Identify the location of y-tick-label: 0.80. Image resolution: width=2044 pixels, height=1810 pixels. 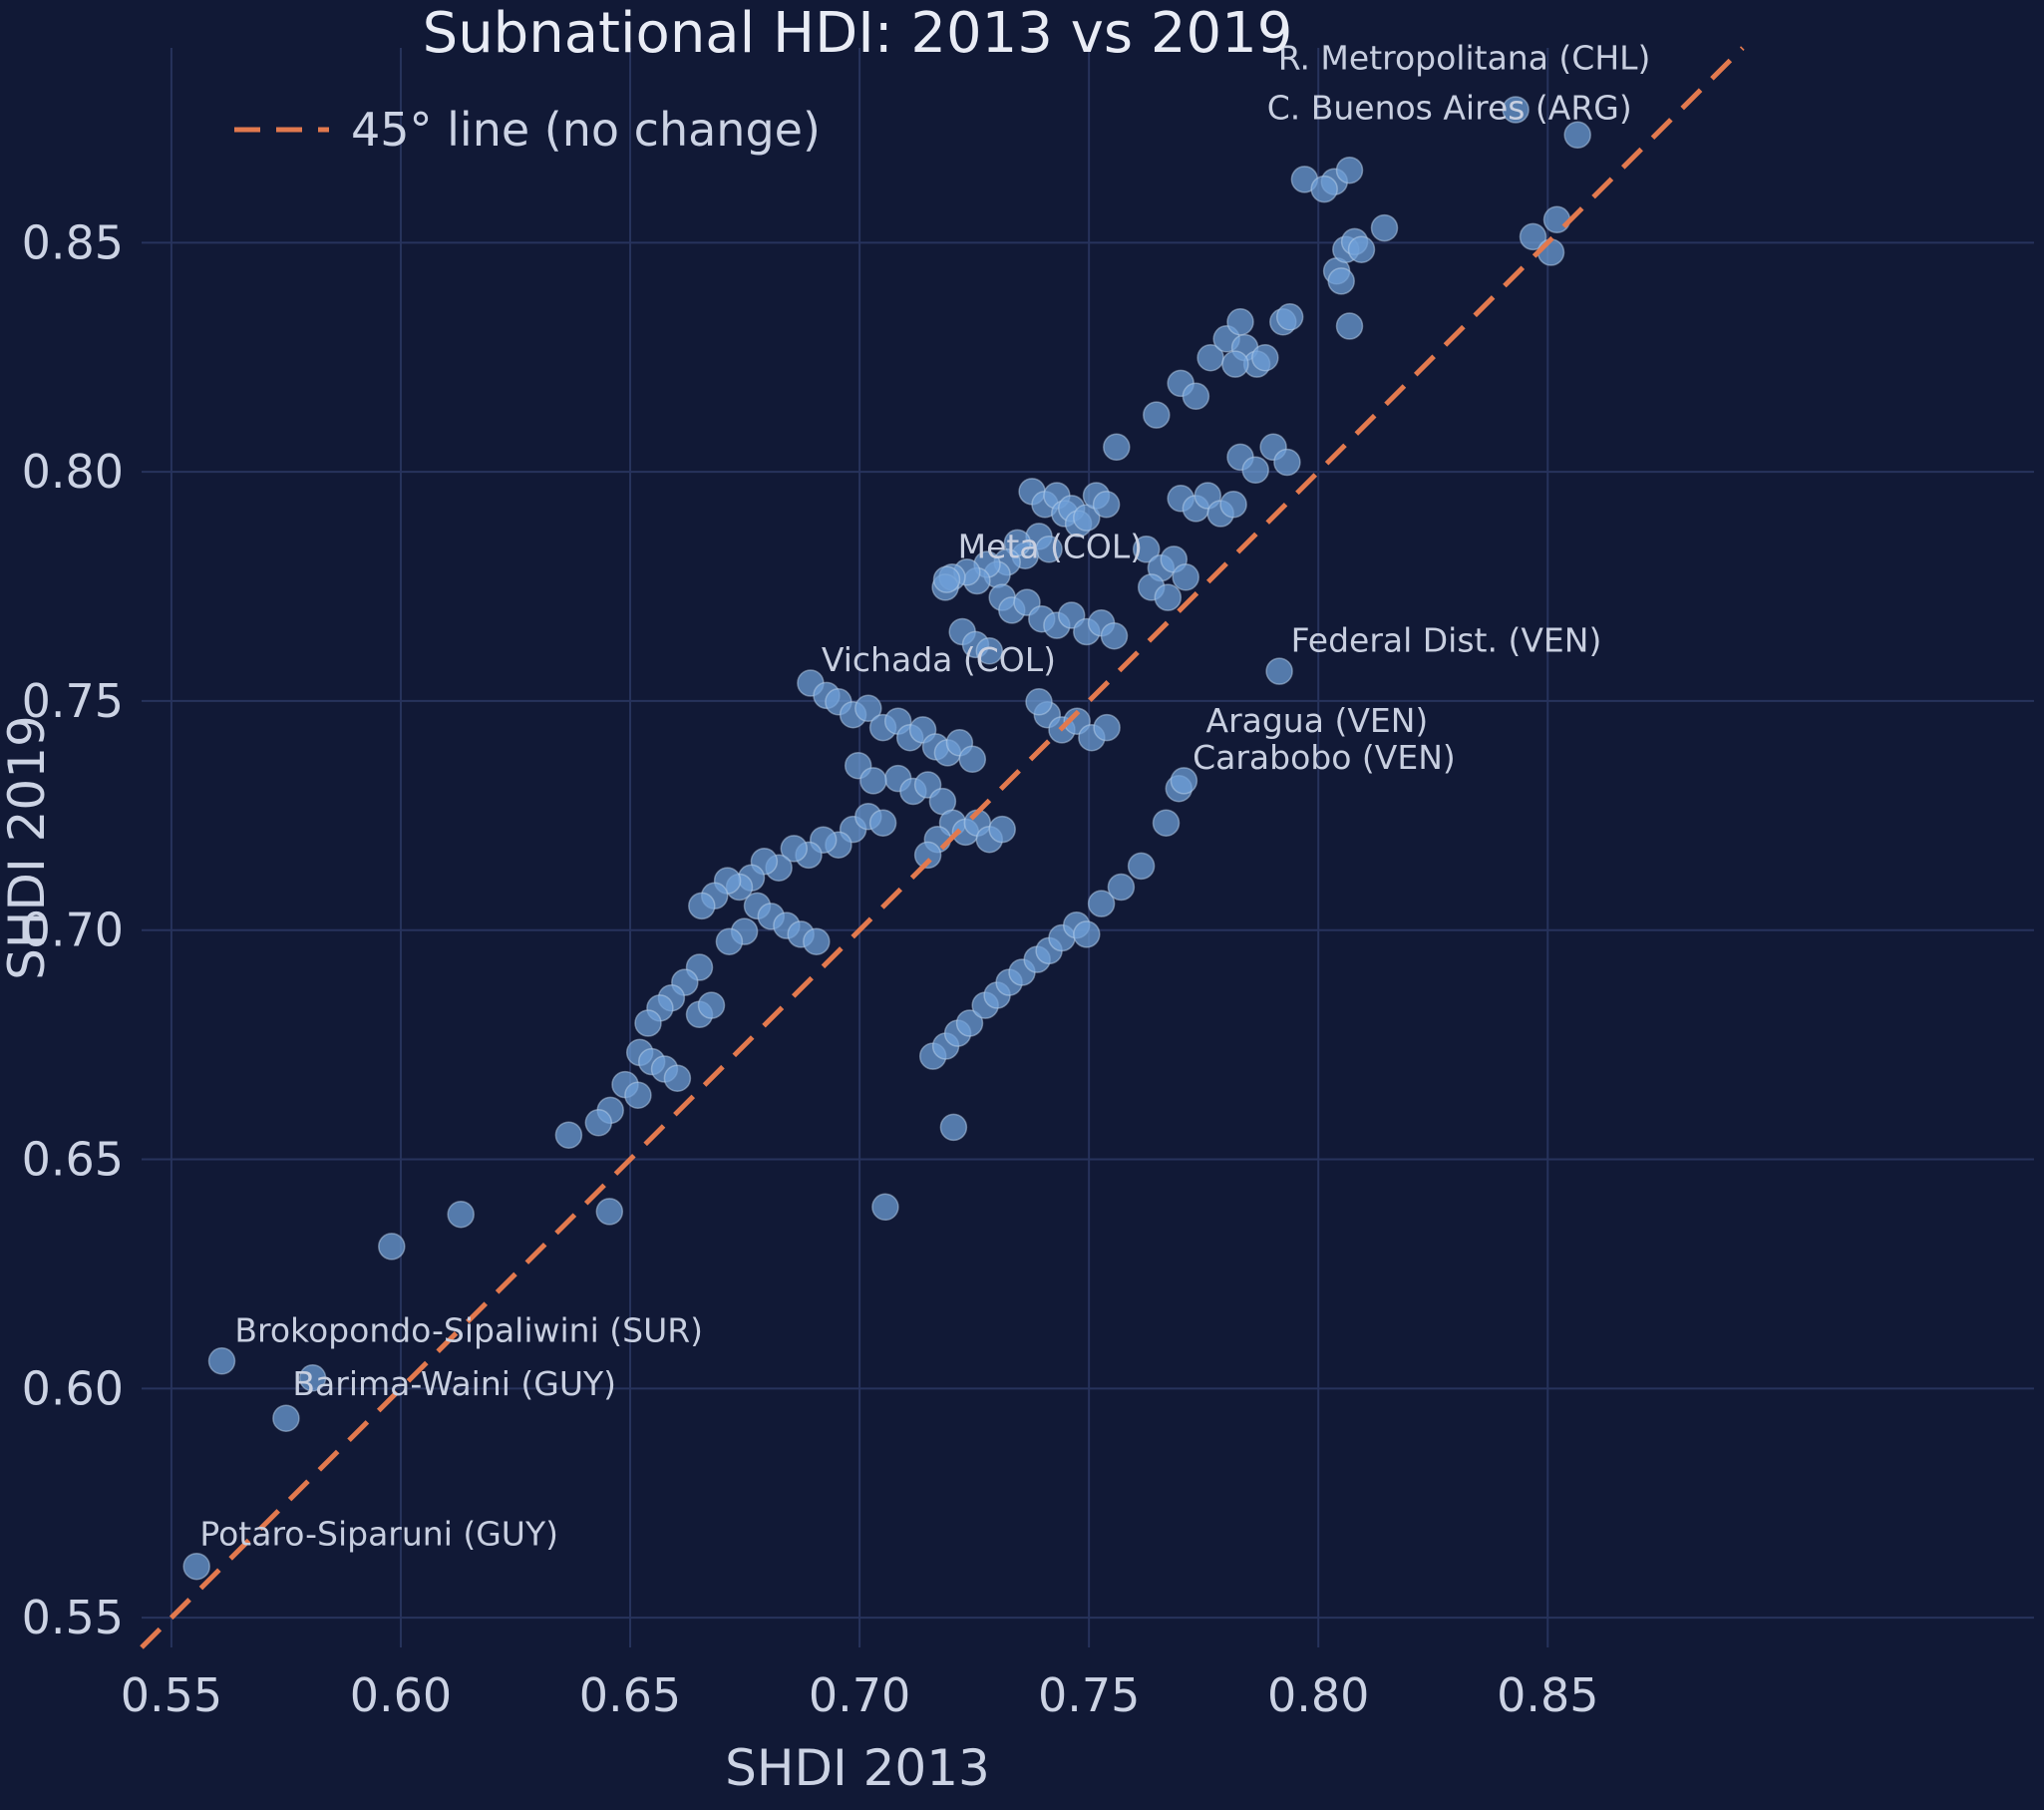
(73, 472).